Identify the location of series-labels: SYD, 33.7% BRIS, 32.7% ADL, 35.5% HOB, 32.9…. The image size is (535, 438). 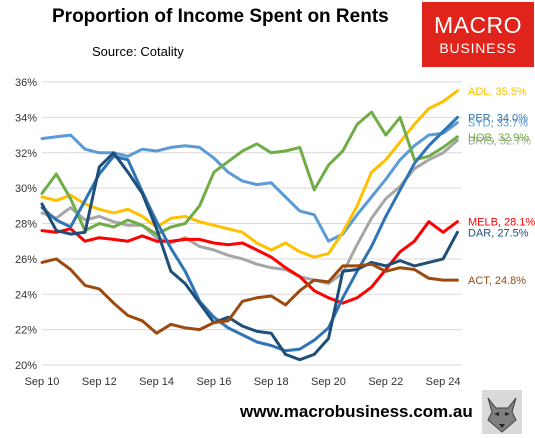
(501, 186).